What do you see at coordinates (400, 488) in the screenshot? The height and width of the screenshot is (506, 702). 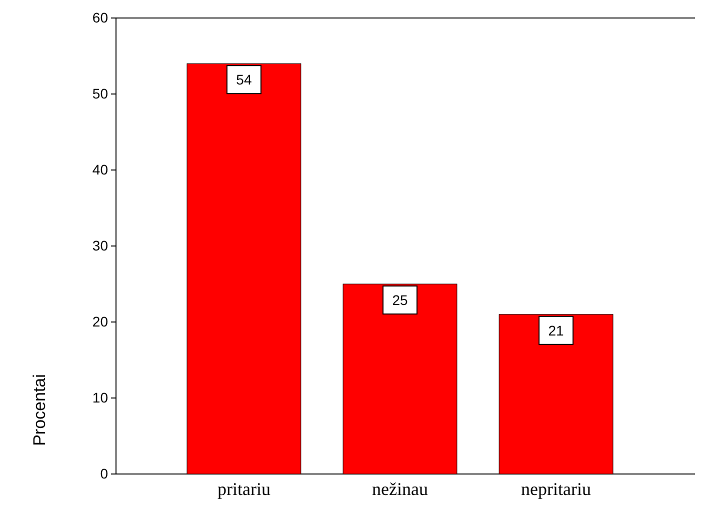 I see `x-tick-label: nežinau` at bounding box center [400, 488].